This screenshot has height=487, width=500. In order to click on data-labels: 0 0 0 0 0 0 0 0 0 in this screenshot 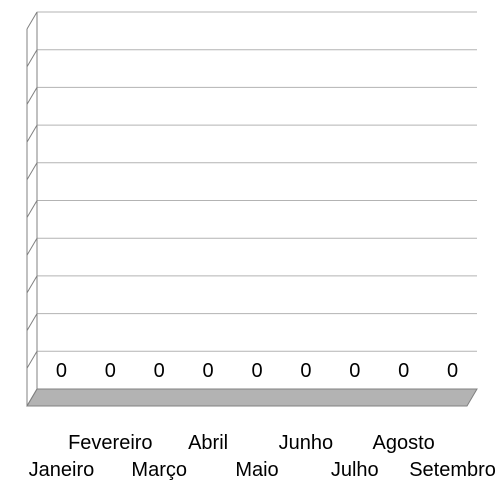, I will do `click(257, 371)`.